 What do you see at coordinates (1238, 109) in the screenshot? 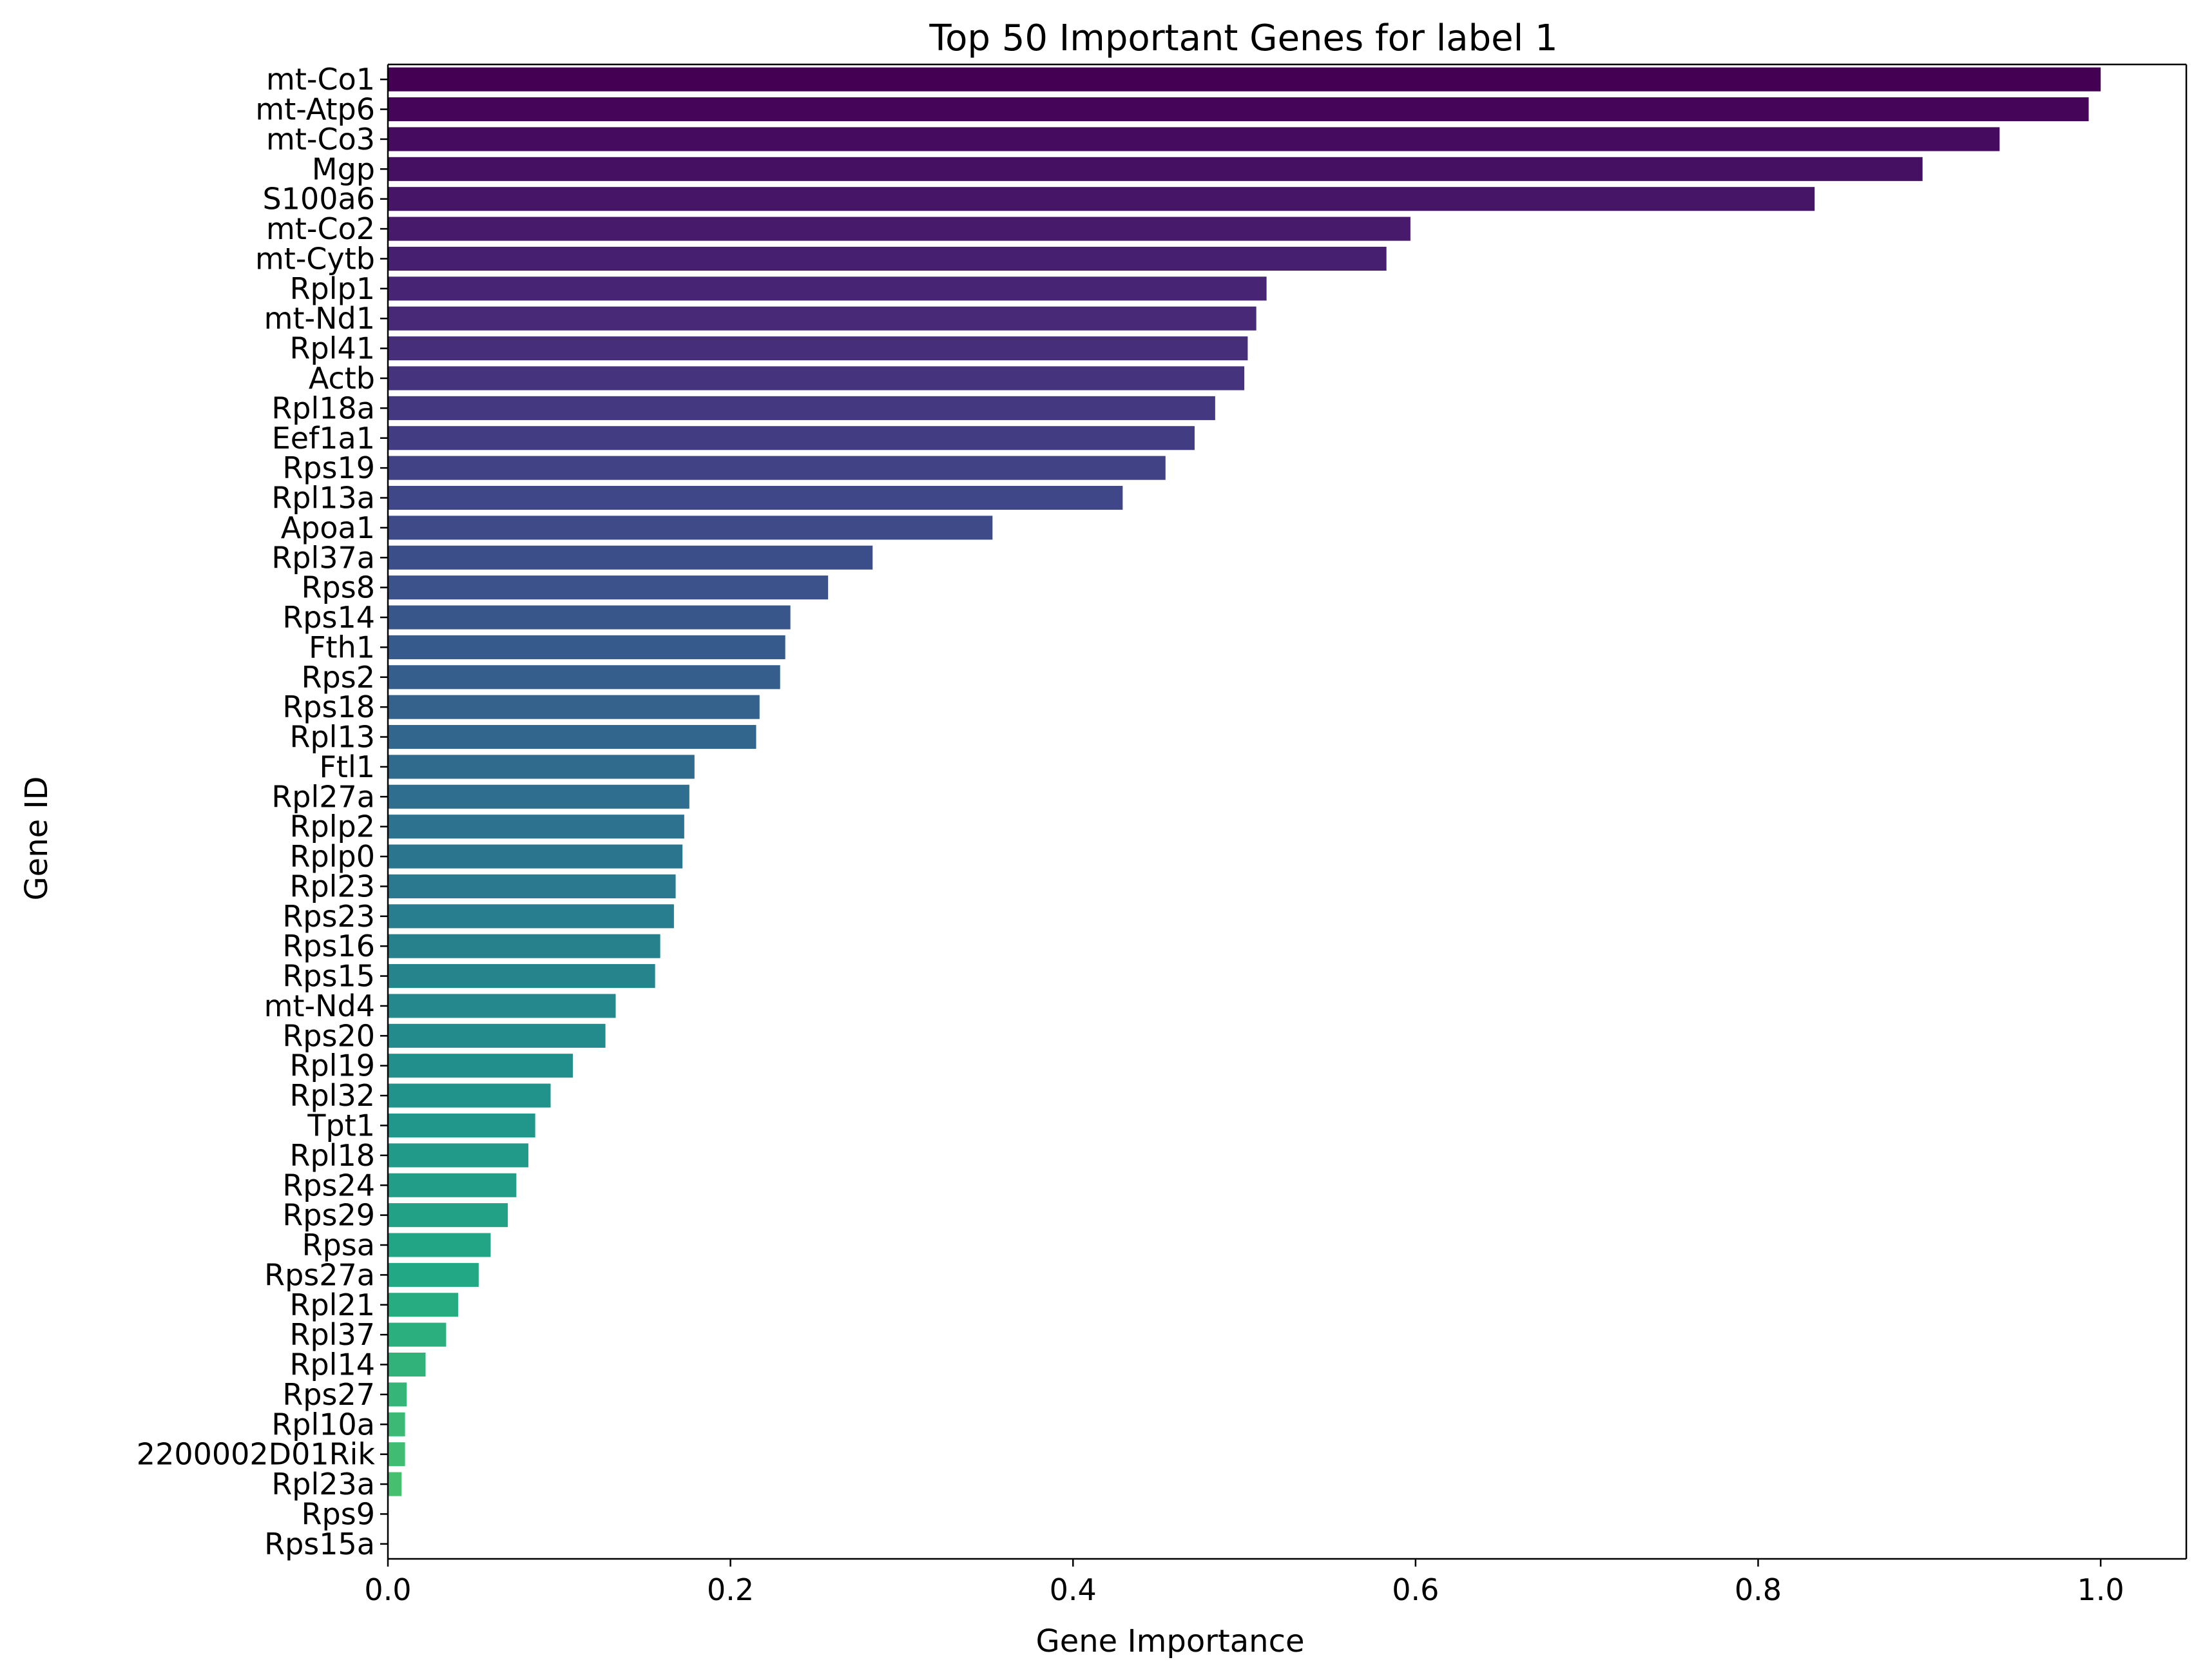
I see `bar-mt-Atp6` at bounding box center [1238, 109].